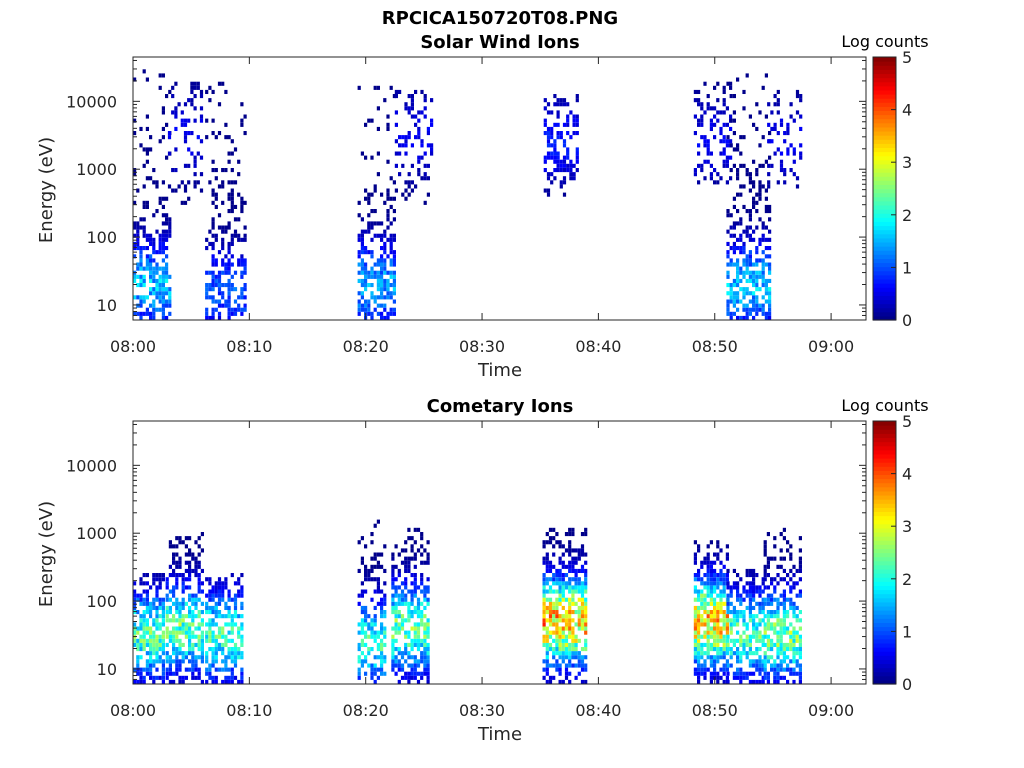  I want to click on colorbar-tick-label: 0, so click(907, 320).